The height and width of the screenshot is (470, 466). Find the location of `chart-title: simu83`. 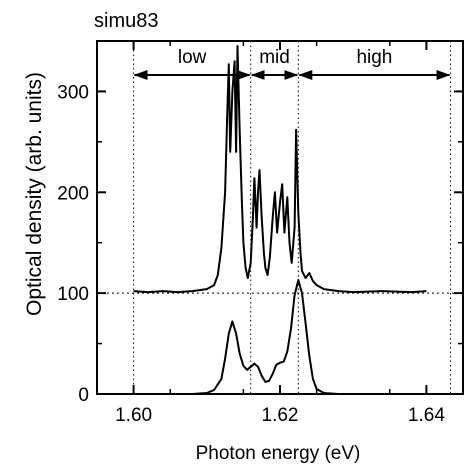

chart-title: simu83 is located at coordinates (126, 21).